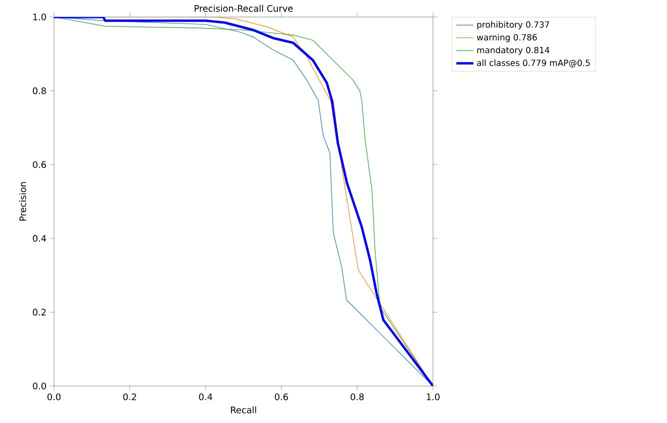 The height and width of the screenshot is (423, 667). What do you see at coordinates (281, 396) in the screenshot?
I see `x-tick-label: 0.6` at bounding box center [281, 396].